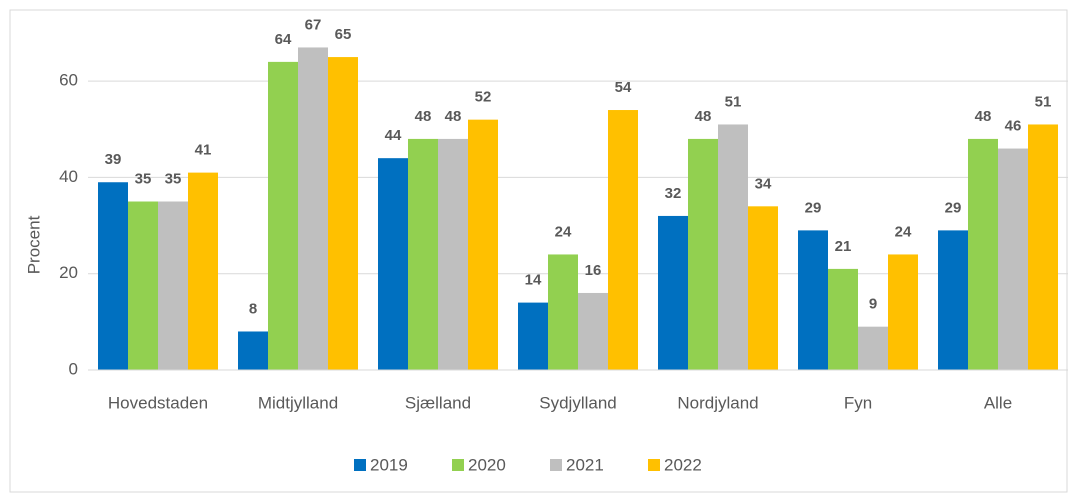 The image size is (1077, 497). I want to click on value-label: 9, so click(873, 304).